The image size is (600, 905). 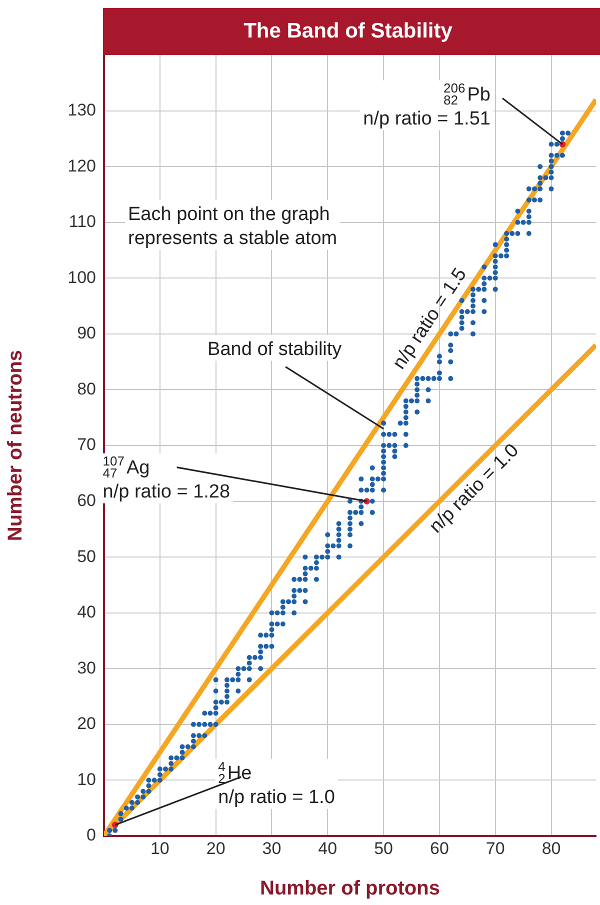 What do you see at coordinates (350, 889) in the screenshot?
I see `x-axis-title: Number of protons` at bounding box center [350, 889].